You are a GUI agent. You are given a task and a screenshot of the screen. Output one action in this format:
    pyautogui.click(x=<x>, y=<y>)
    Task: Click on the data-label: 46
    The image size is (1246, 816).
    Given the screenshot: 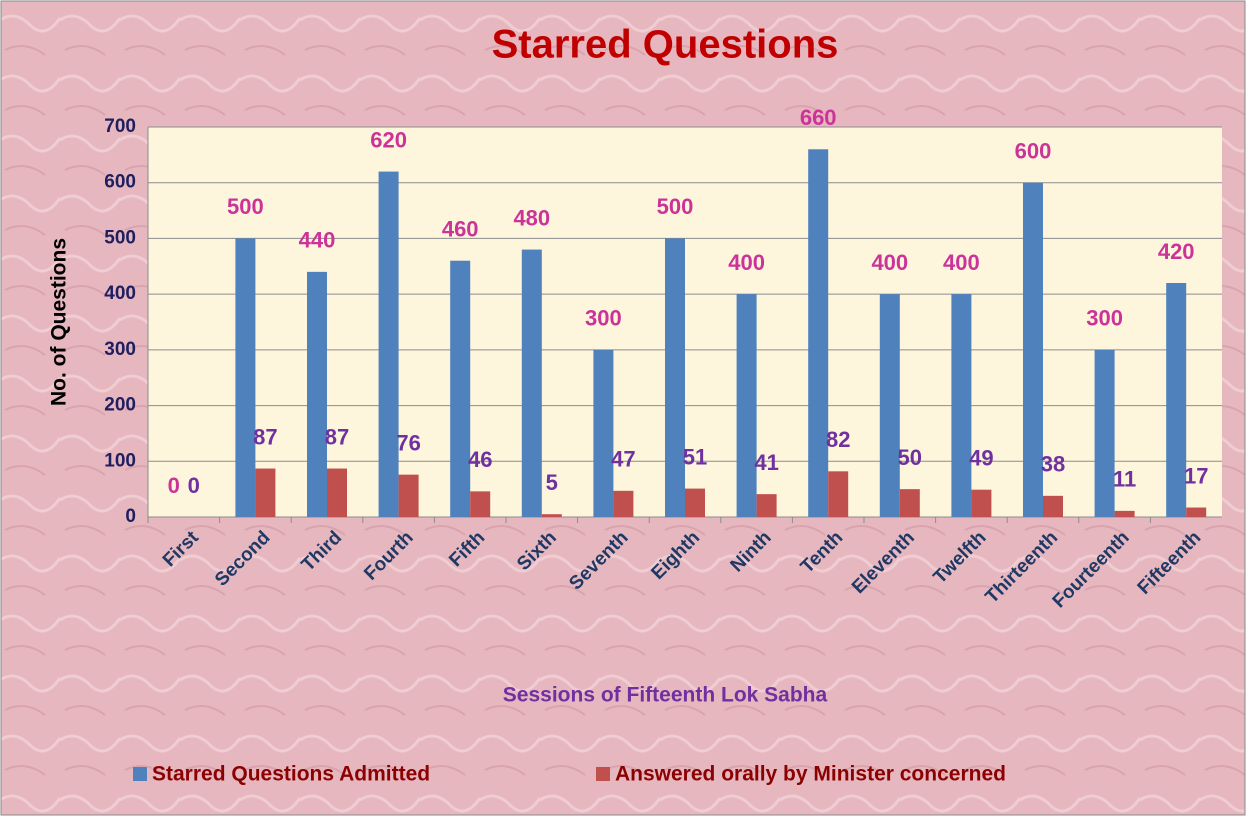 What is the action you would take?
    pyautogui.click(x=480, y=459)
    